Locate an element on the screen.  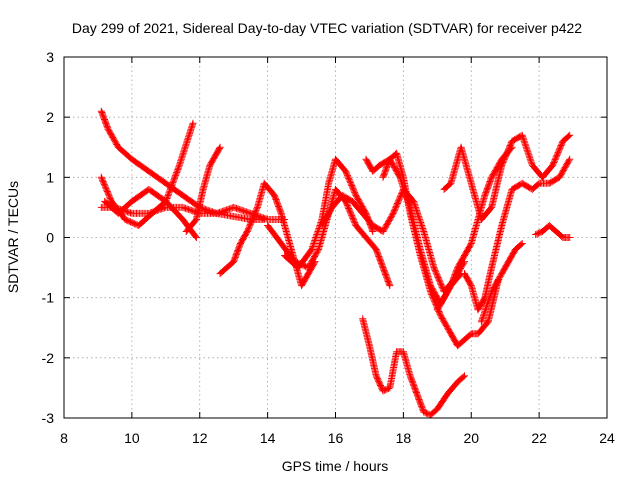
y-tick-label: -3 is located at coordinates (48, 418).